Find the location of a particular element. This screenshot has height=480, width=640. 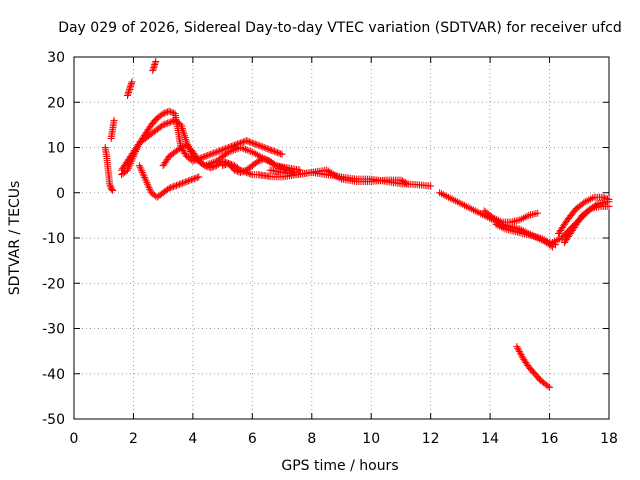

x-tick-label: 10 is located at coordinates (371, 439).